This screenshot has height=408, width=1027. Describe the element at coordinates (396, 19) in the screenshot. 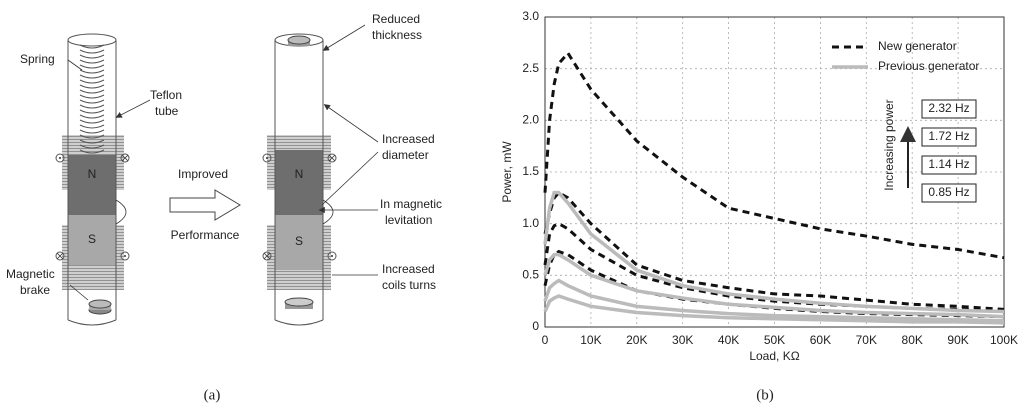

I see `label: Reduced` at that location.